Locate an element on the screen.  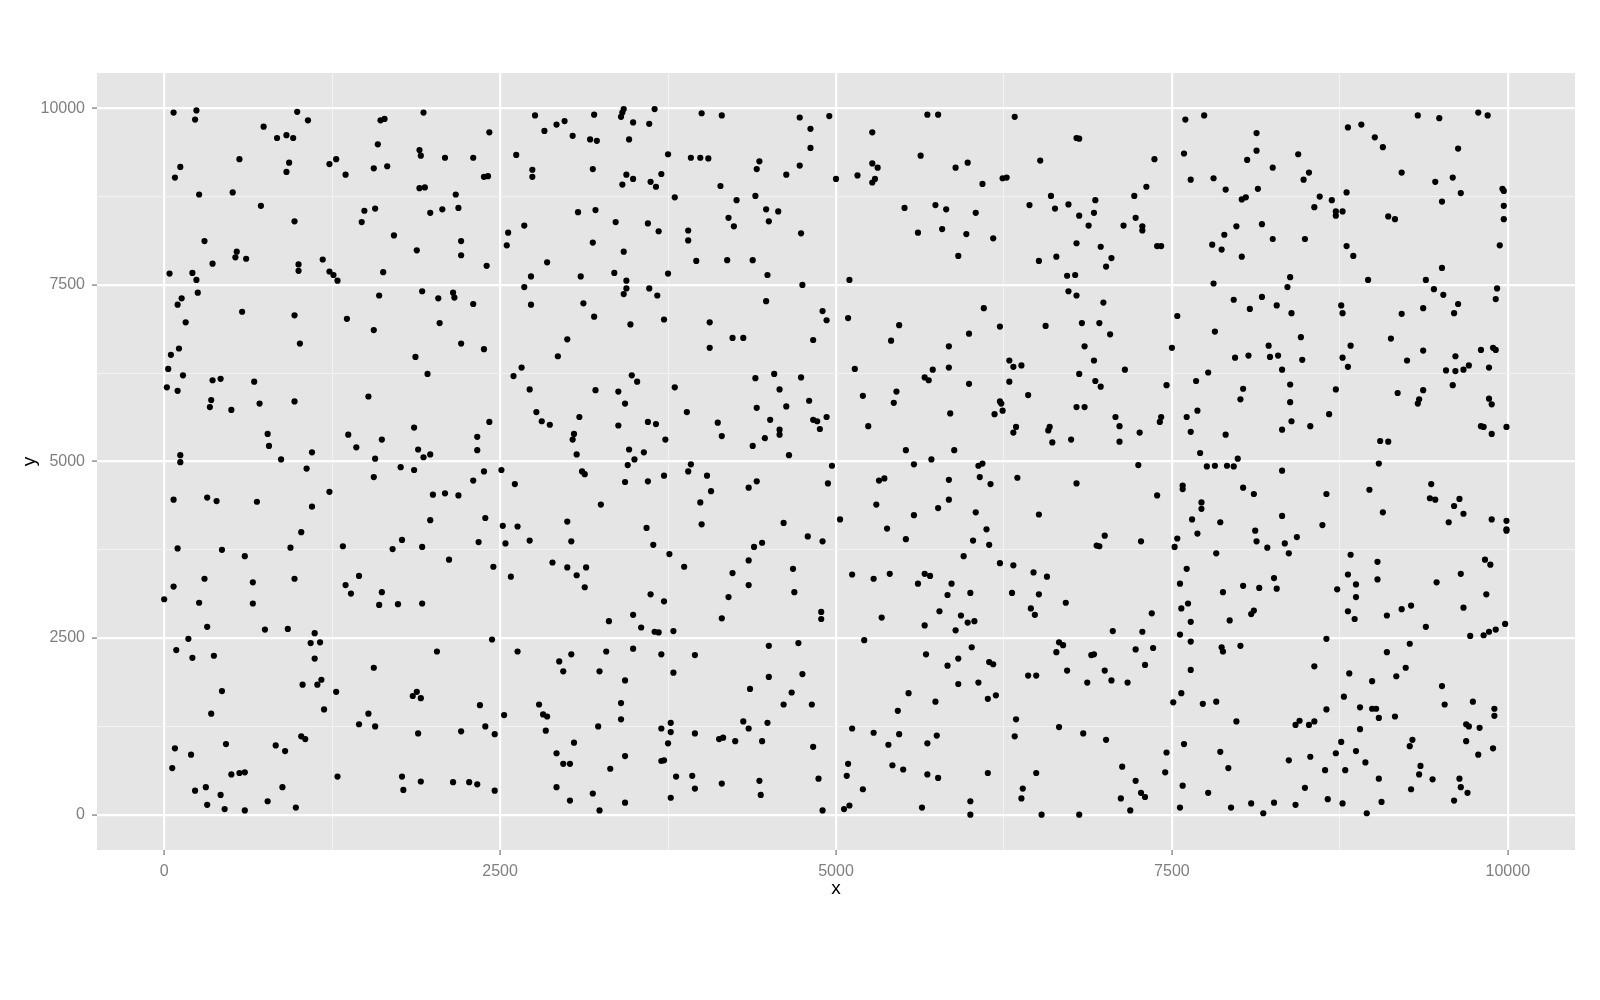
y-tick-label: 0 is located at coordinates (81, 814).